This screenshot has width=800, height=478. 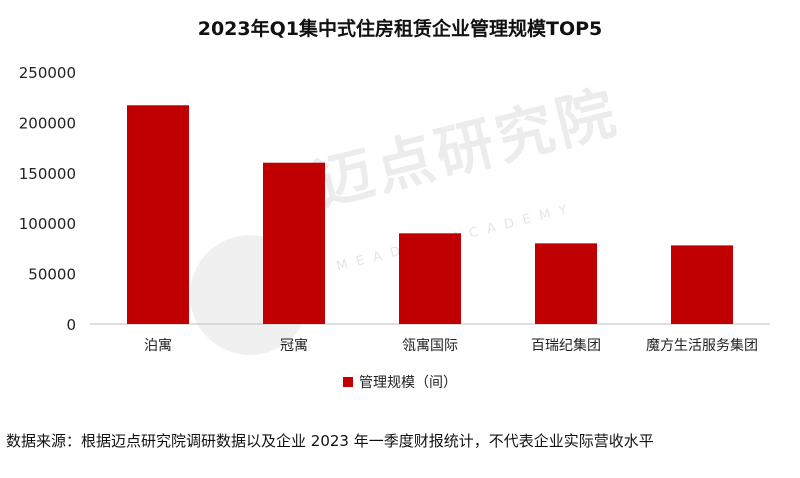 I want to click on legend-swatch, so click(x=348, y=382).